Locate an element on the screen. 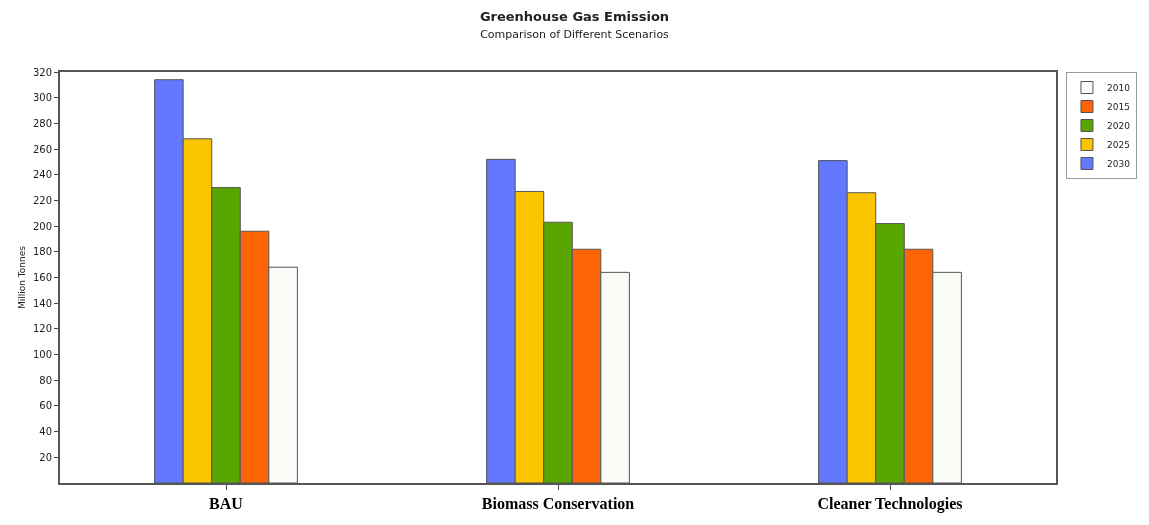 The image size is (1149, 525). legend-label: 2025 is located at coordinates (1118, 145).